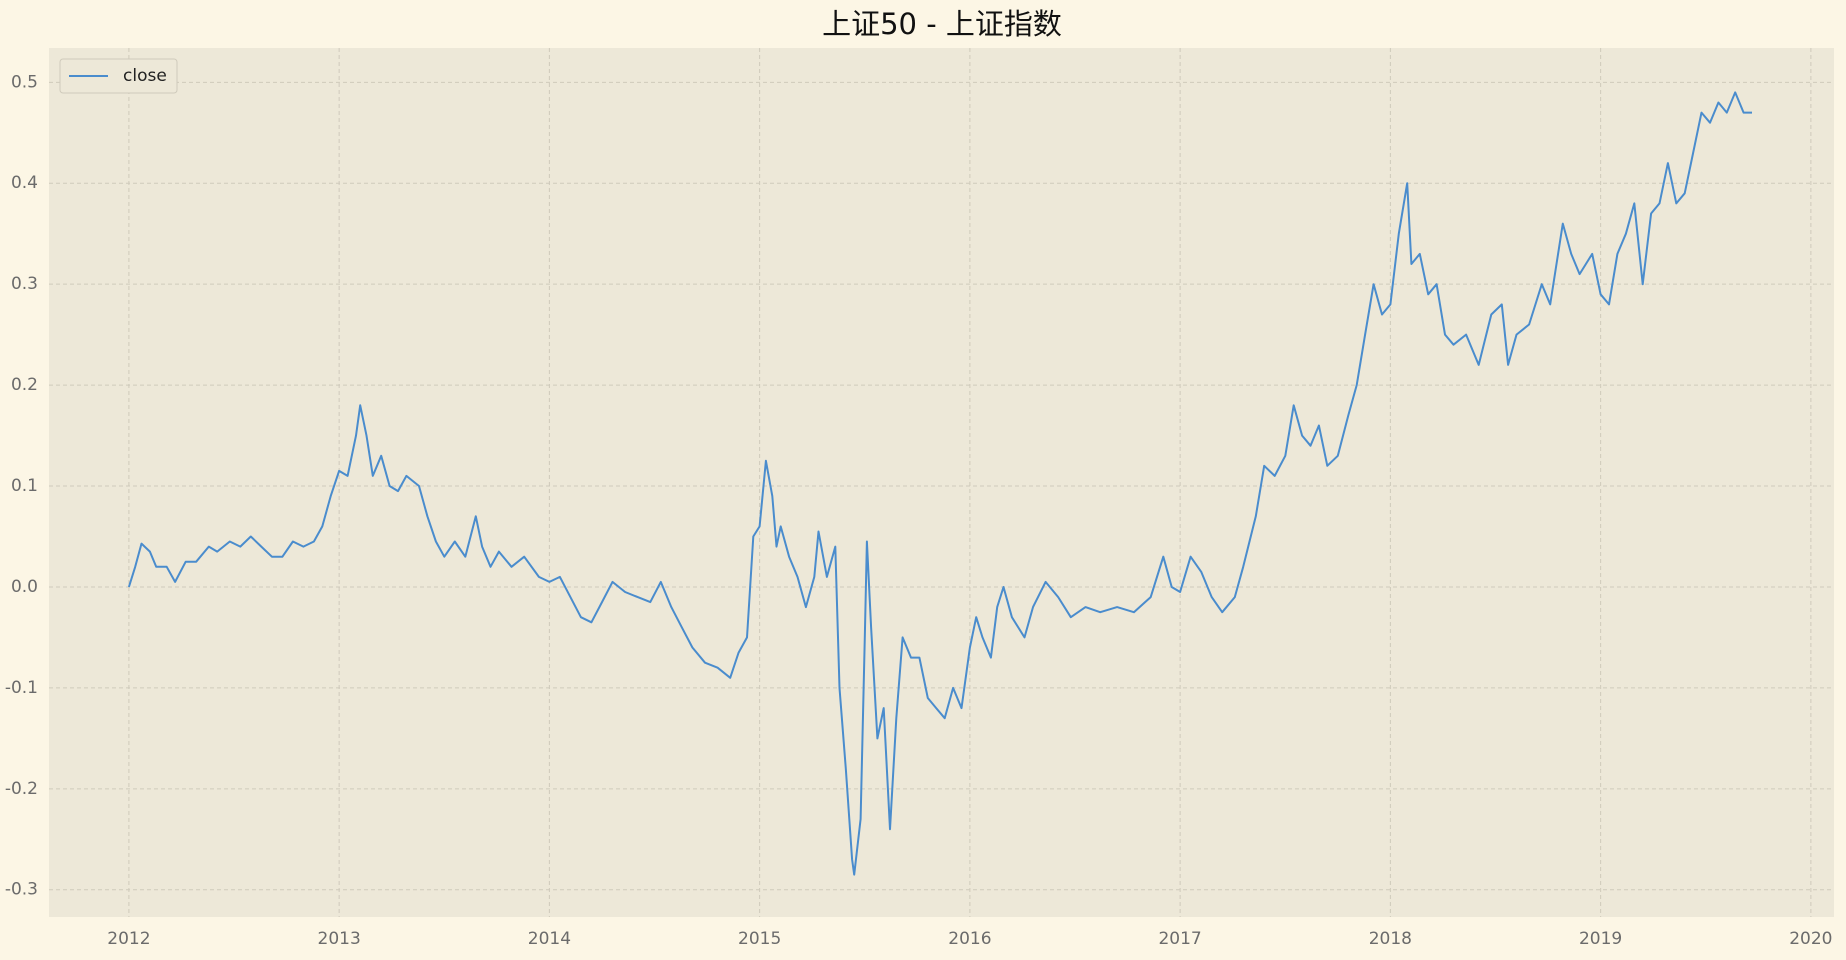  What do you see at coordinates (942, 24) in the screenshot?
I see `chart-title: 上证50 - 上证指数` at bounding box center [942, 24].